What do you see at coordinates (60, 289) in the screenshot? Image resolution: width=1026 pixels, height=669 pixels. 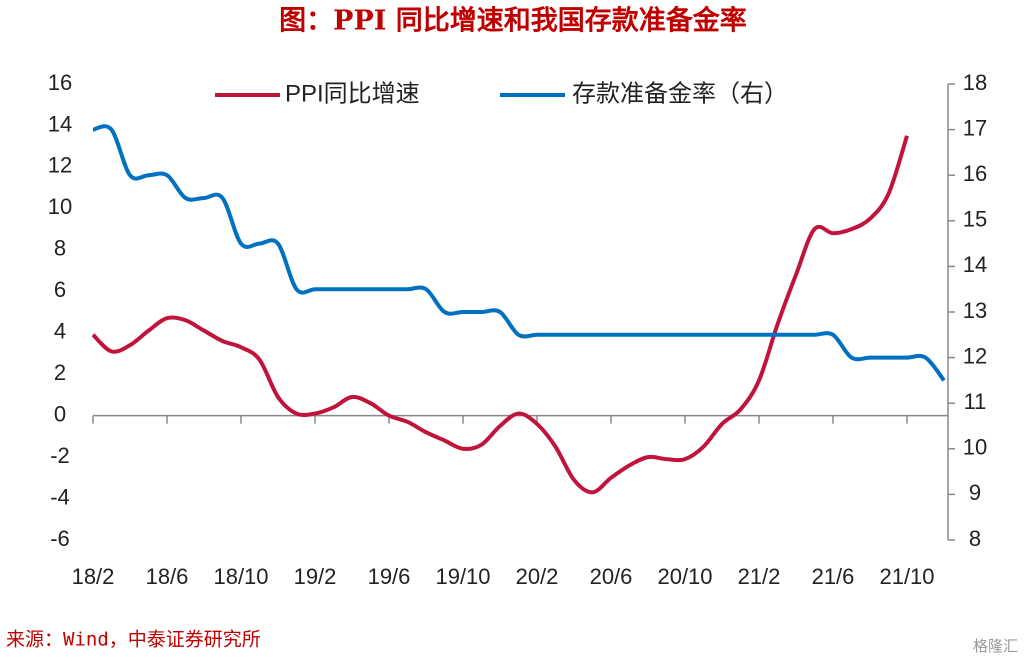 I see `y-tick-label: 6` at bounding box center [60, 289].